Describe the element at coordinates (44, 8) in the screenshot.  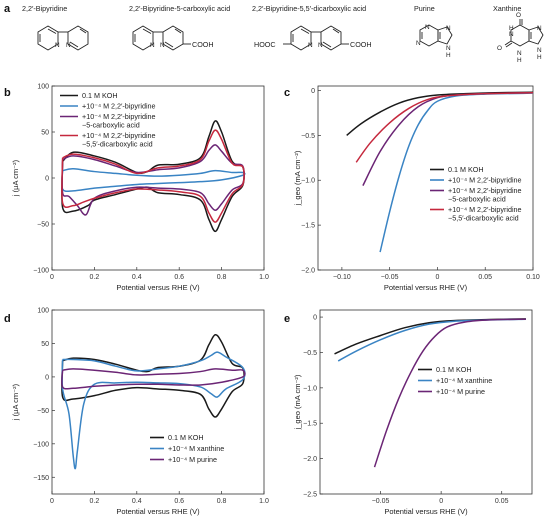
I see `molecule-name-bipyridine: 2,2′-Bipyridine` at that location.